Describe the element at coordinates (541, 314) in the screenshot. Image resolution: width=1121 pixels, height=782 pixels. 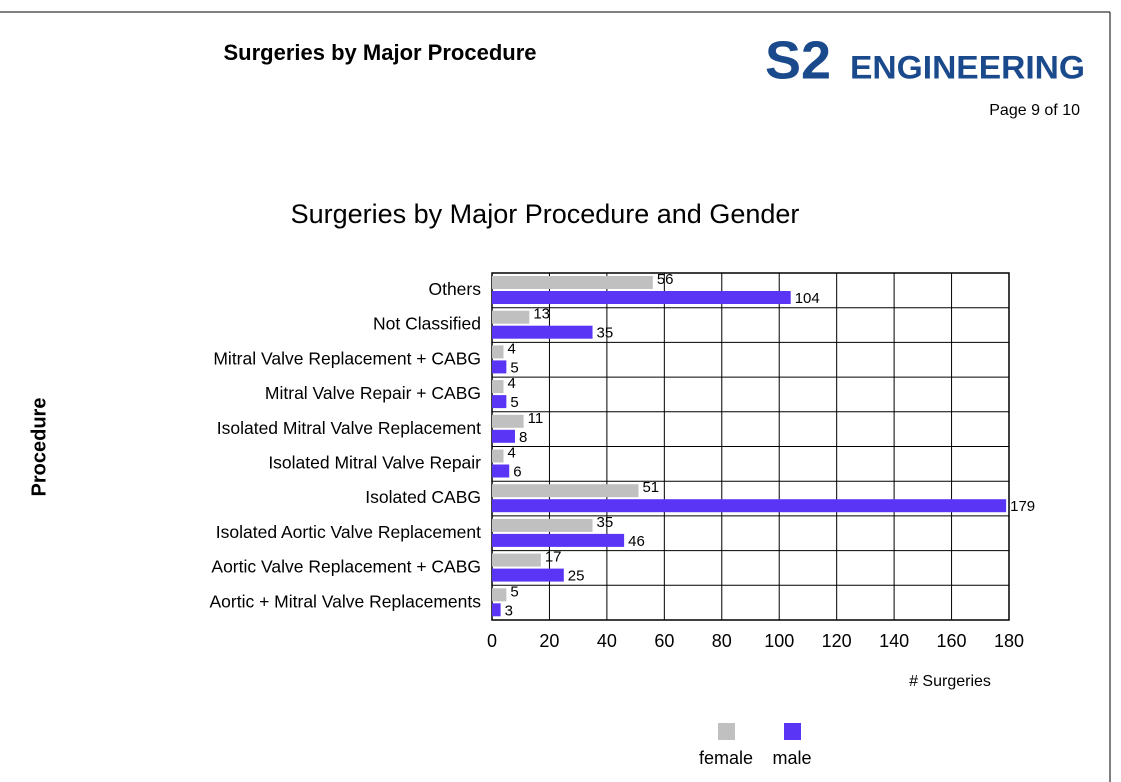
I see `data-label: 13` at that location.